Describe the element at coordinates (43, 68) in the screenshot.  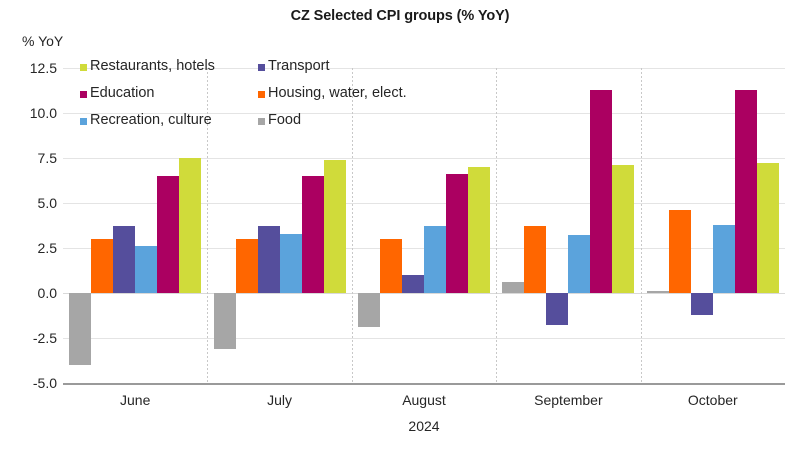
I see `y-axis-tick-label: 12.5` at that location.